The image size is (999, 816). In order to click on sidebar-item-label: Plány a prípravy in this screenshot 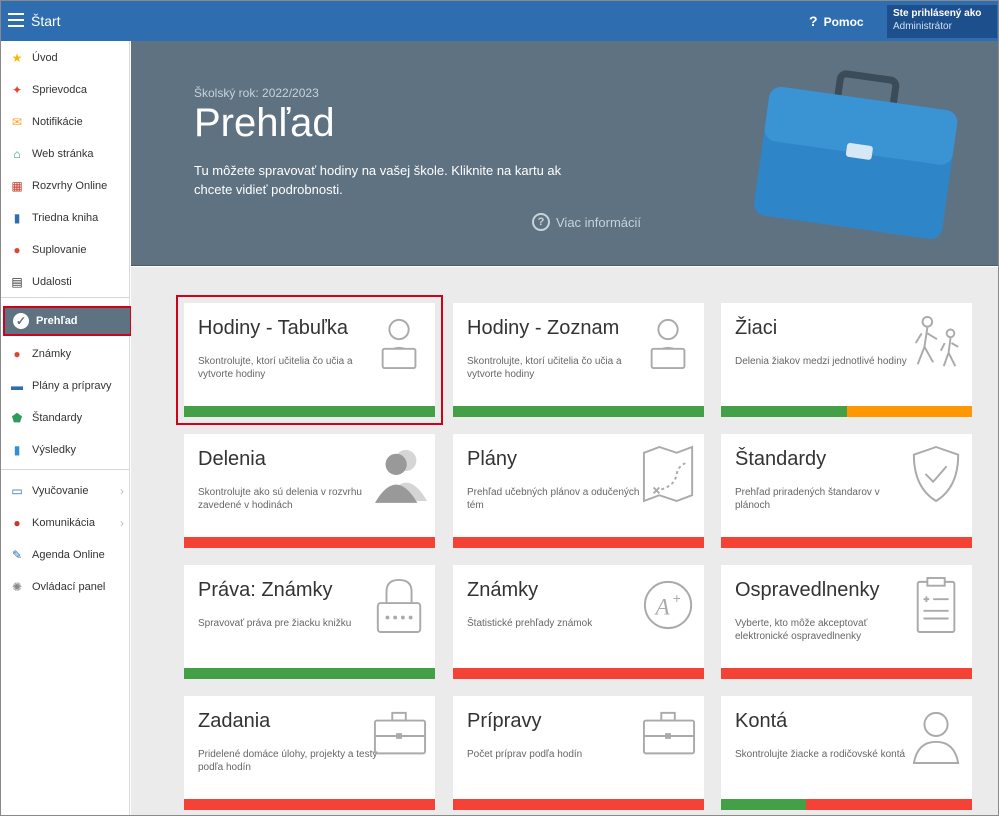, I will do `click(72, 386)`.